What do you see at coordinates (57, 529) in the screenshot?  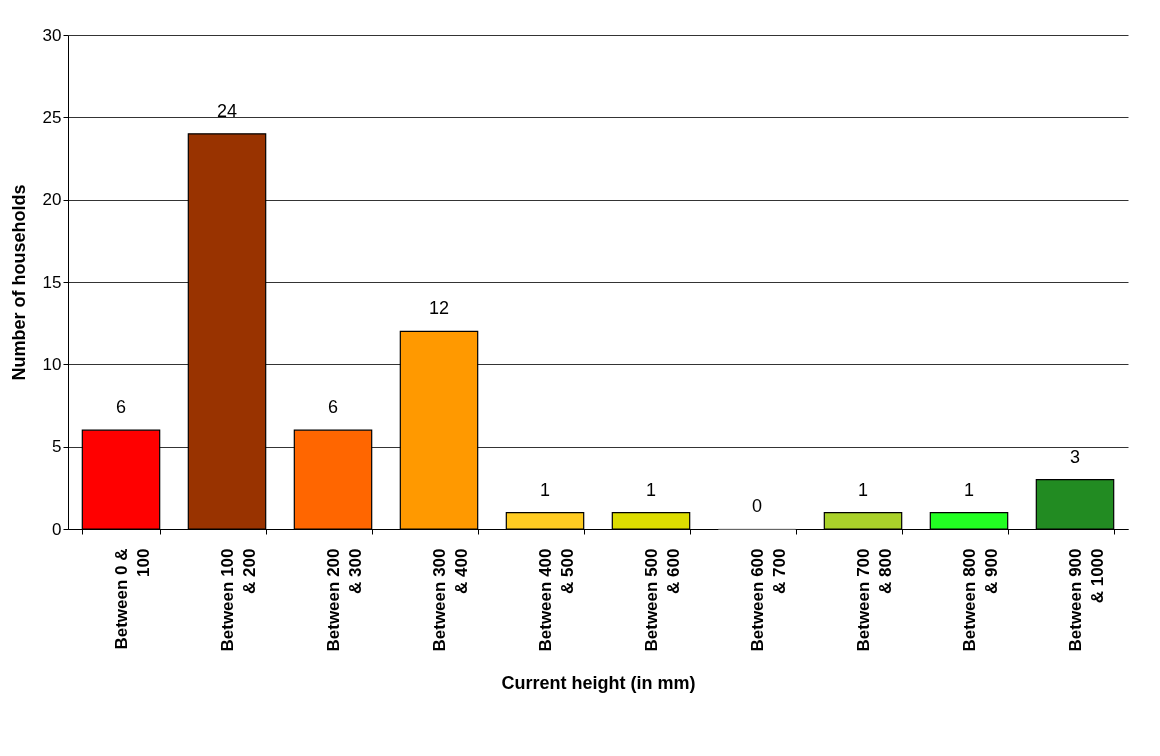 I see `y-tick-label: 0` at bounding box center [57, 529].